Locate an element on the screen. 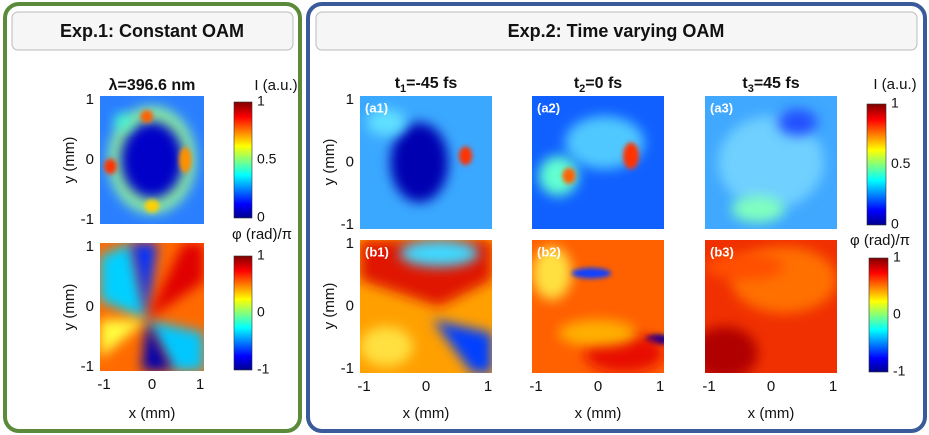  time-value: =45 fs is located at coordinates (777, 83).